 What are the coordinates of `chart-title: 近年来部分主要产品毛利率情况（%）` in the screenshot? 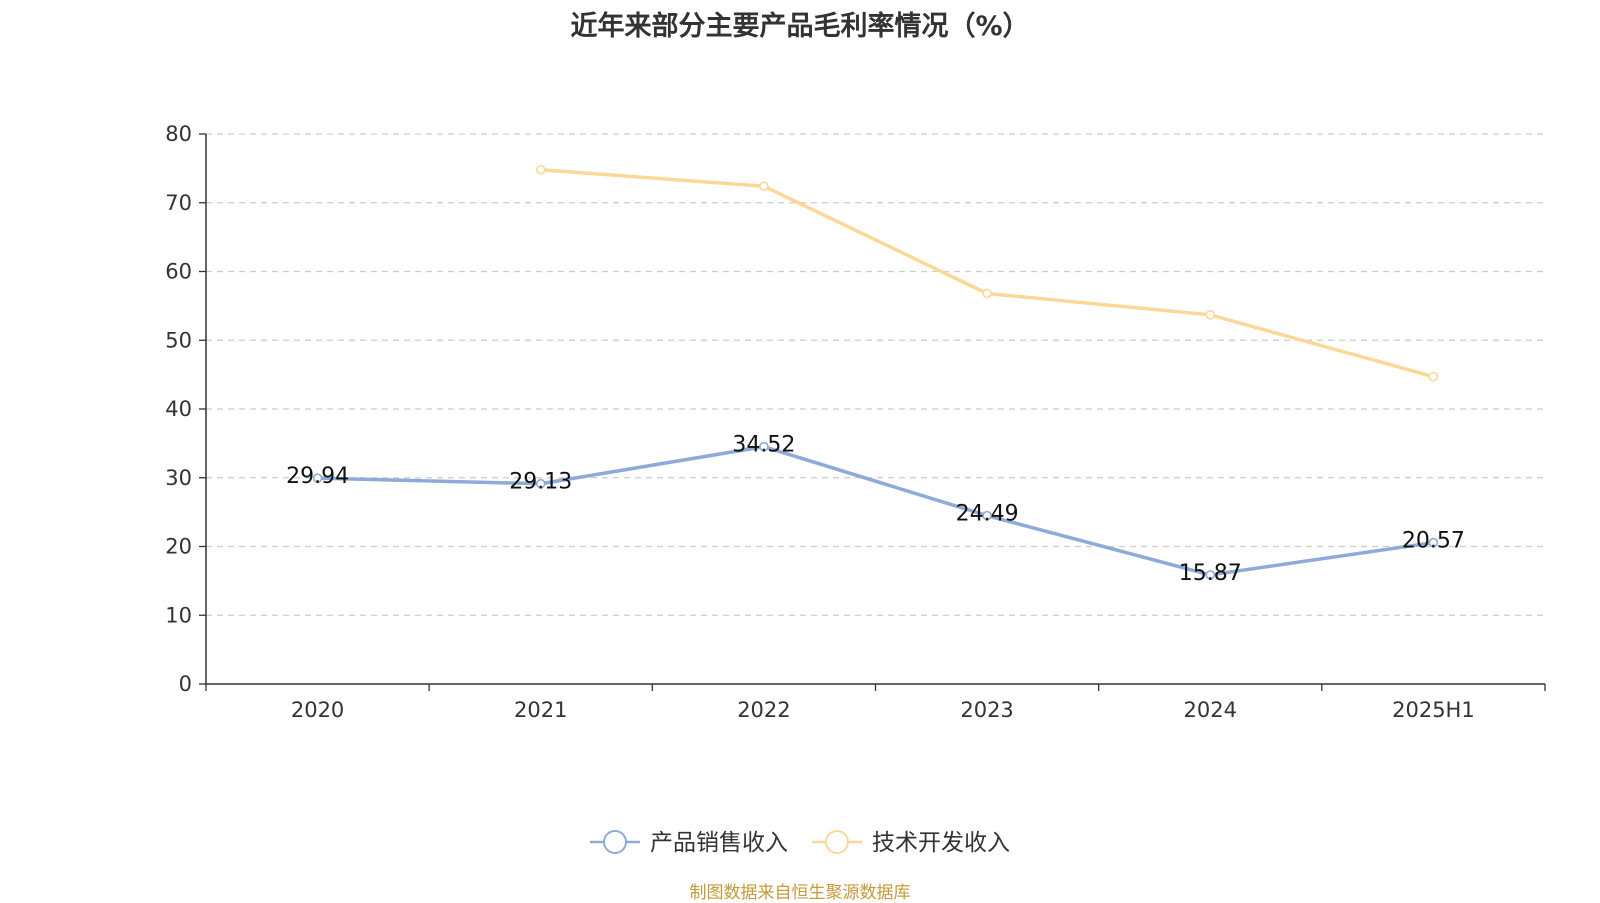 It's located at (800, 26).